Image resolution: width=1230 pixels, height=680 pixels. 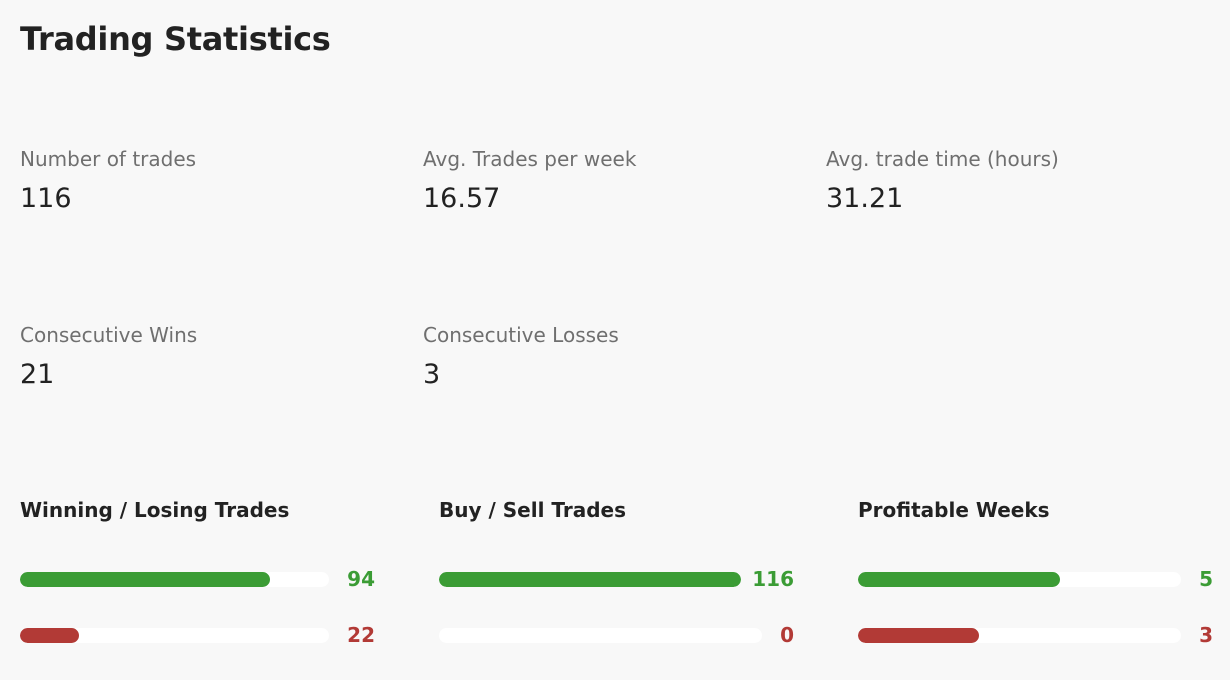 I want to click on winning-losing-trades-panel: Winning / Losing Trades 94 22, so click(x=197, y=576).